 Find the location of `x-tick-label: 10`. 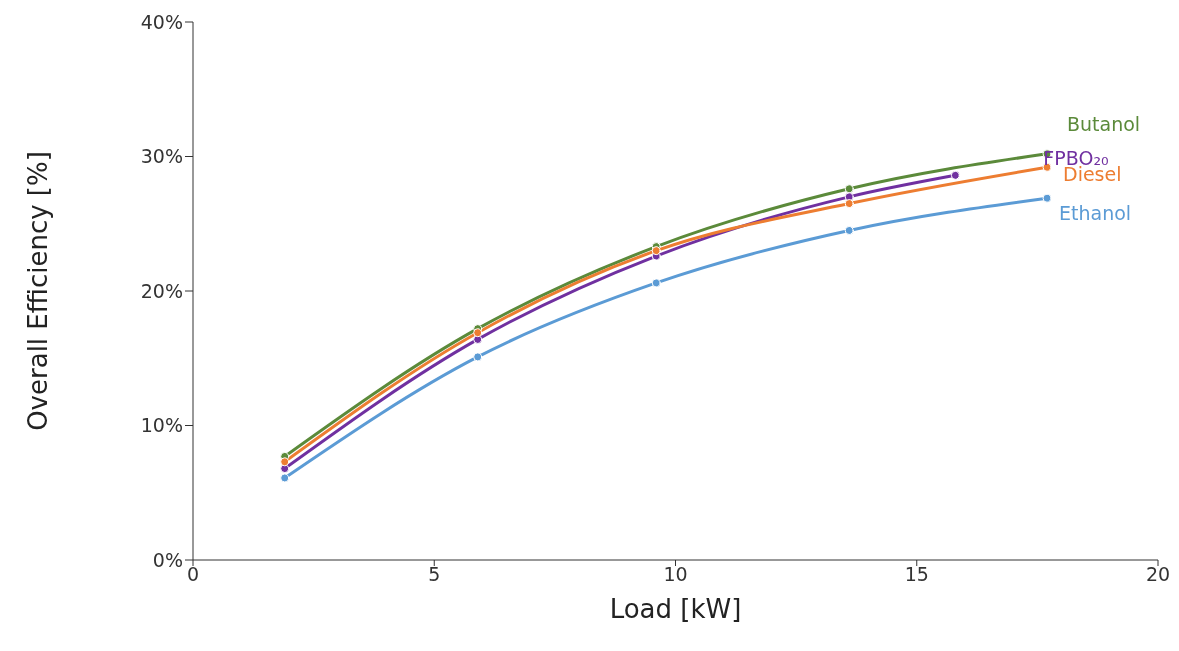

x-tick-label: 10 is located at coordinates (675, 574).